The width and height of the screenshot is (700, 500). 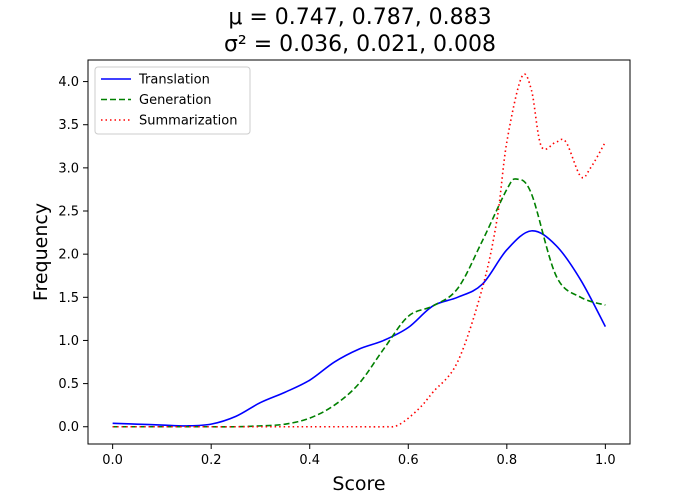 What do you see at coordinates (605, 460) in the screenshot?
I see `x-tick-label: 1.0` at bounding box center [605, 460].